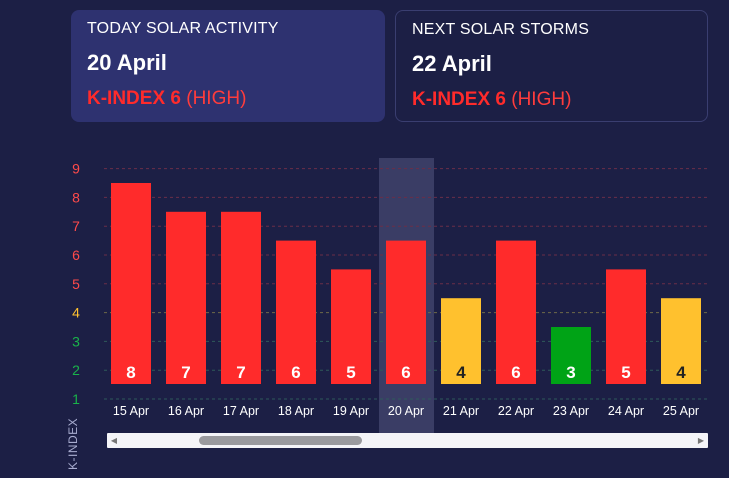  Describe the element at coordinates (681, 411) in the screenshot. I see `x-tick-label: 25 Apr` at that location.